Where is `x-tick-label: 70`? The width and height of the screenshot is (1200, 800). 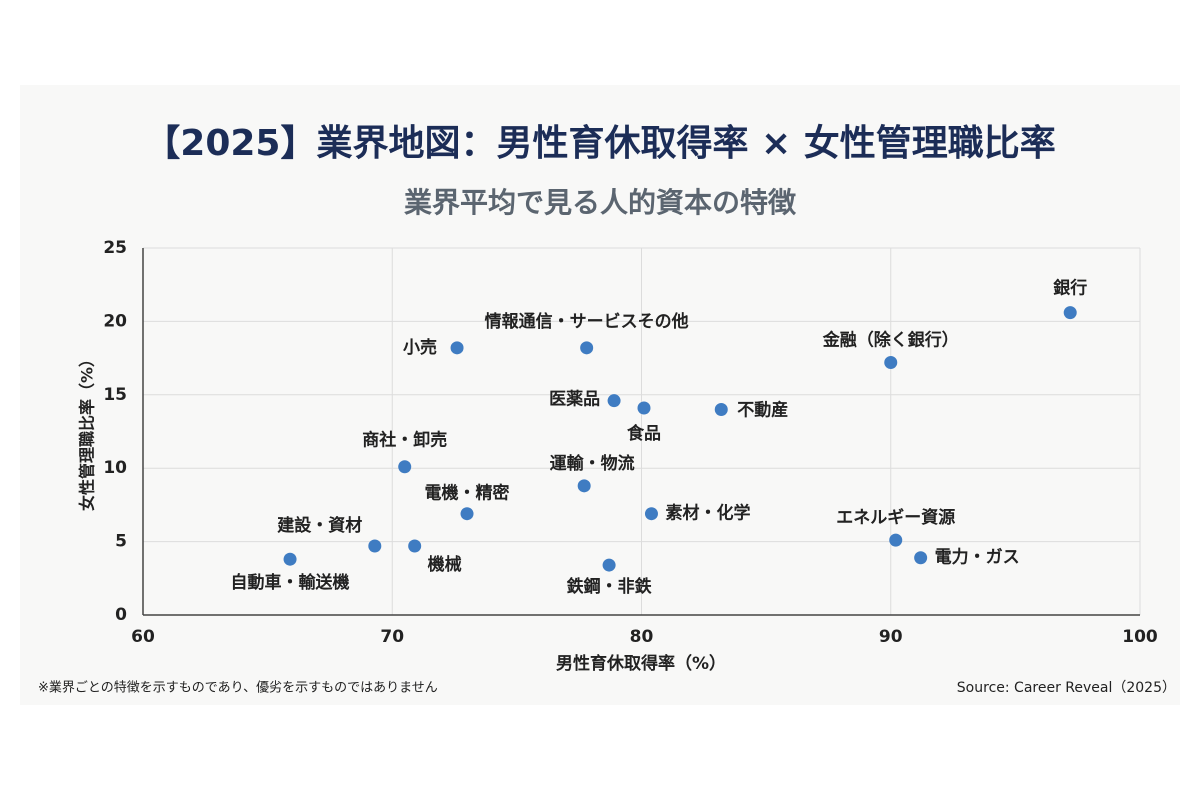
x-tick-label: 70 is located at coordinates (392, 637).